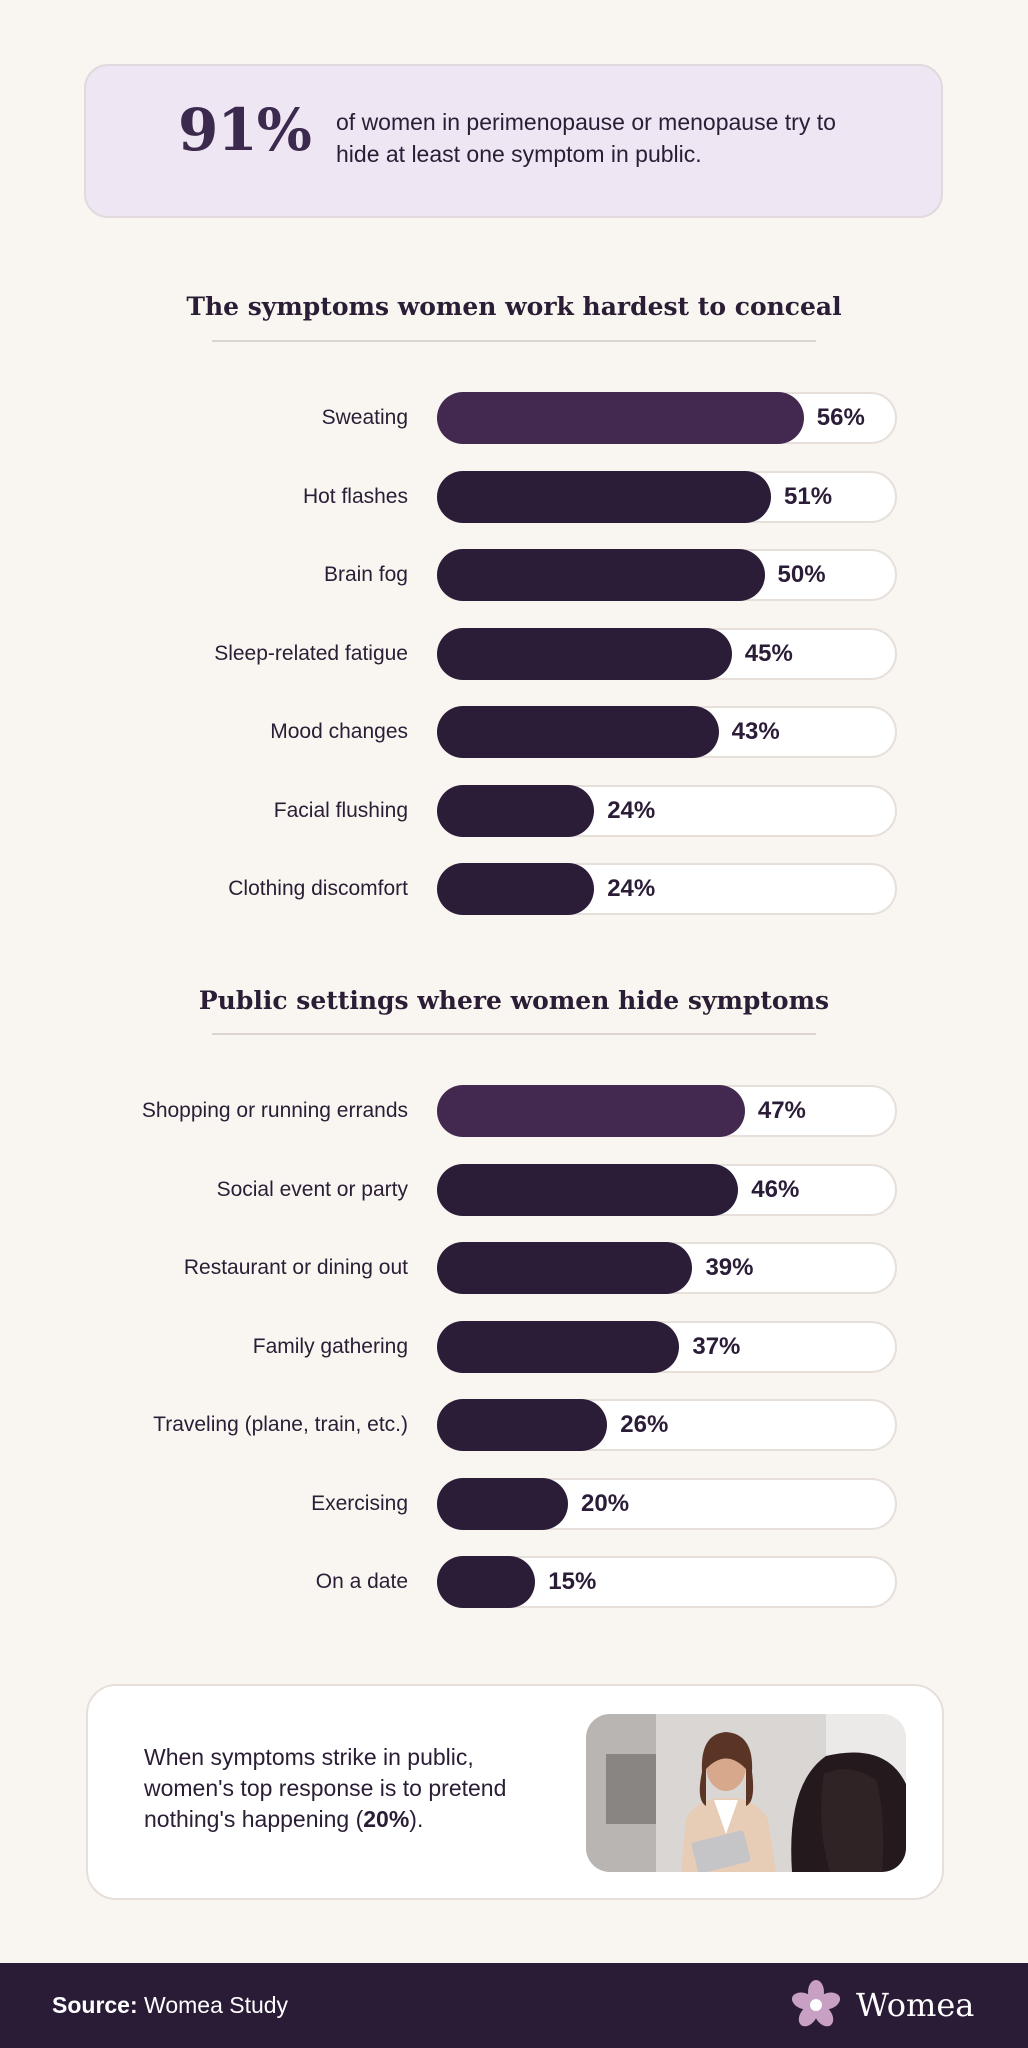  Describe the element at coordinates (840, 417) in the screenshot. I see `bar-value-label: 56%` at that location.